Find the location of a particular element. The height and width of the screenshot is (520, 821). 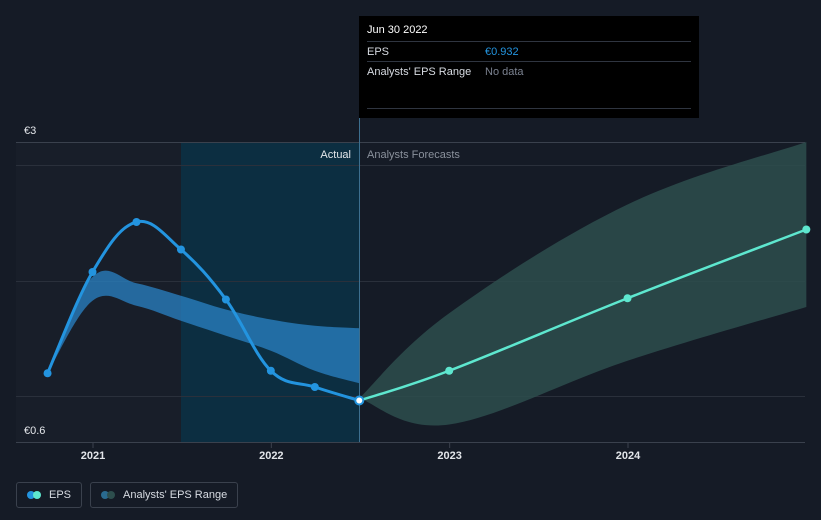

actual-section-label: Actual is located at coordinates (335, 155).